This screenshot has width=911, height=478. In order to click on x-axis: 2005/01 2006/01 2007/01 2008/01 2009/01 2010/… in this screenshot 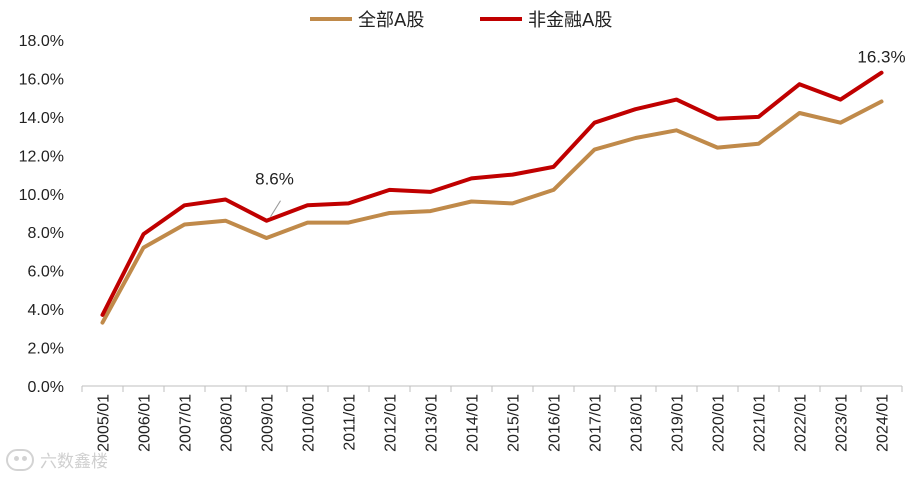, I will do `click(492, 418)`.